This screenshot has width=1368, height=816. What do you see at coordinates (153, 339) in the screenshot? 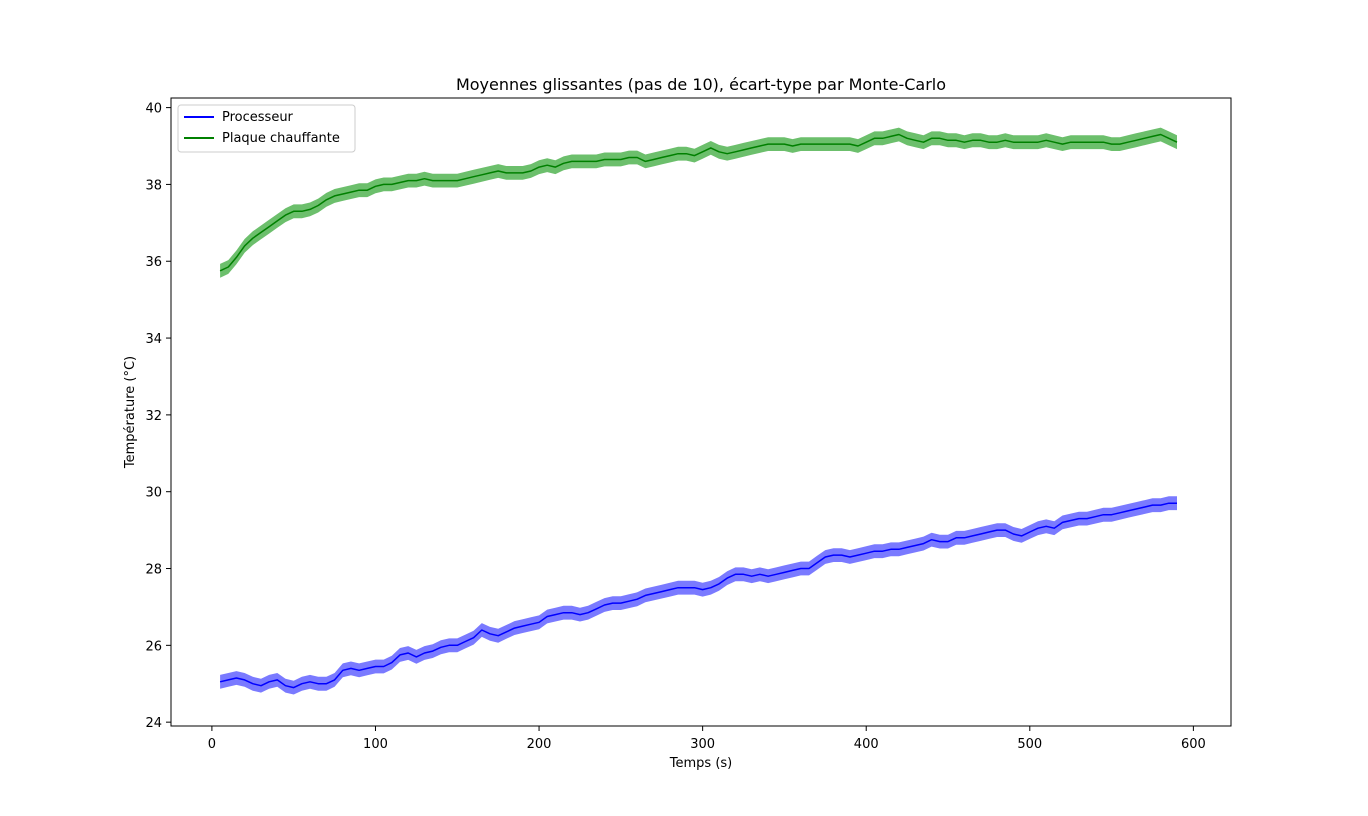
I see `y-tick-label: 34` at bounding box center [153, 339].